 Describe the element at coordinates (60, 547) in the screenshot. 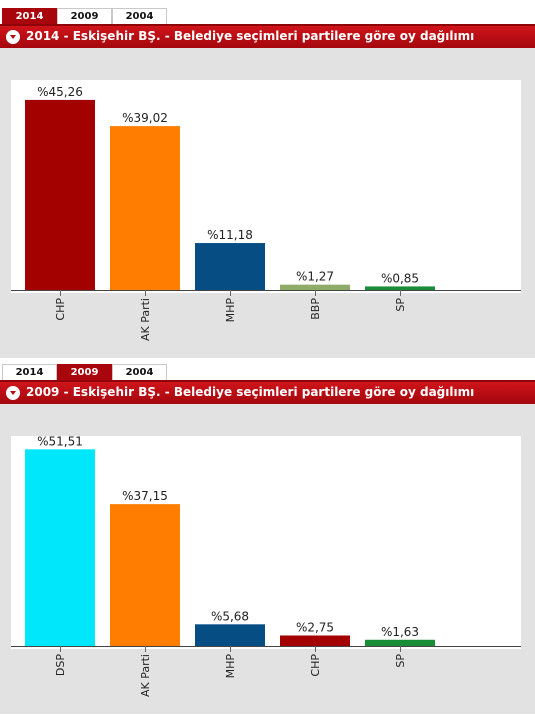

I see `bar-dsp` at that location.